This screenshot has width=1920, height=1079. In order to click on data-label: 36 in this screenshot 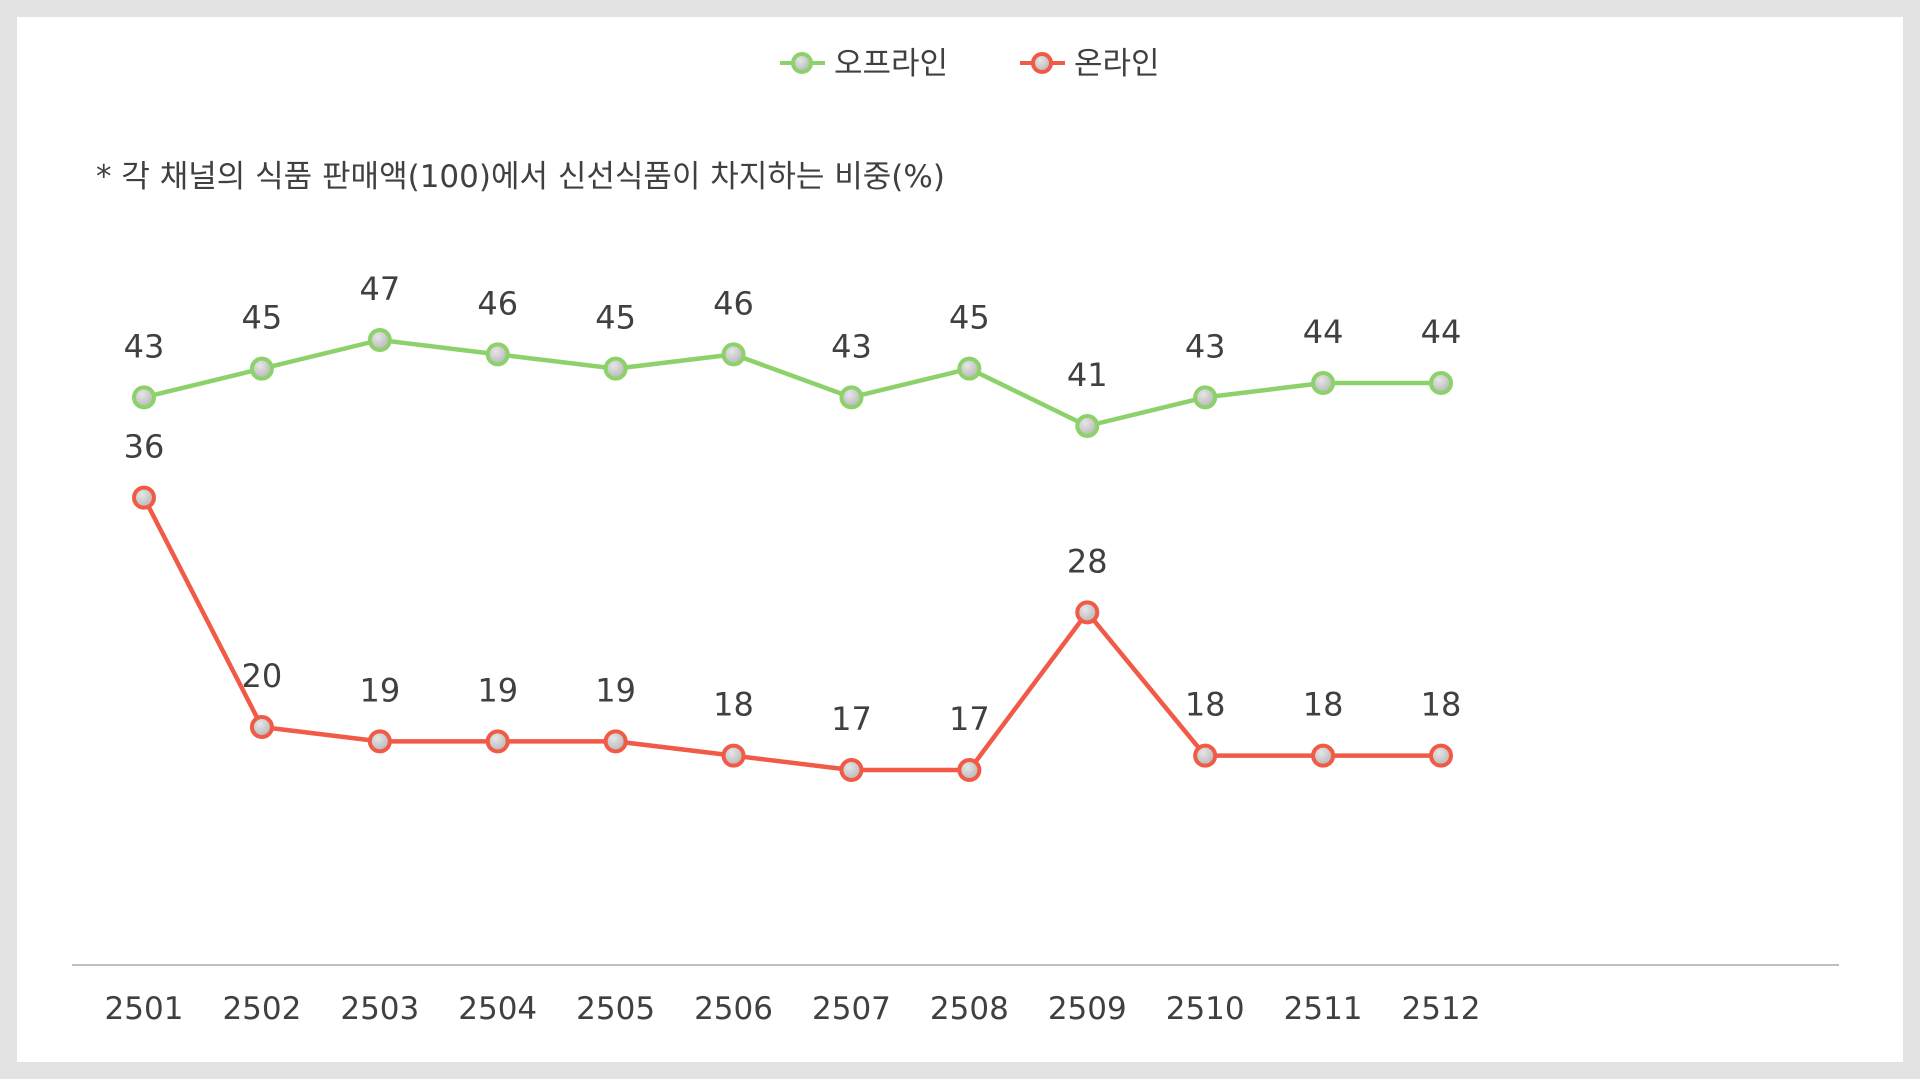, I will do `click(144, 447)`.